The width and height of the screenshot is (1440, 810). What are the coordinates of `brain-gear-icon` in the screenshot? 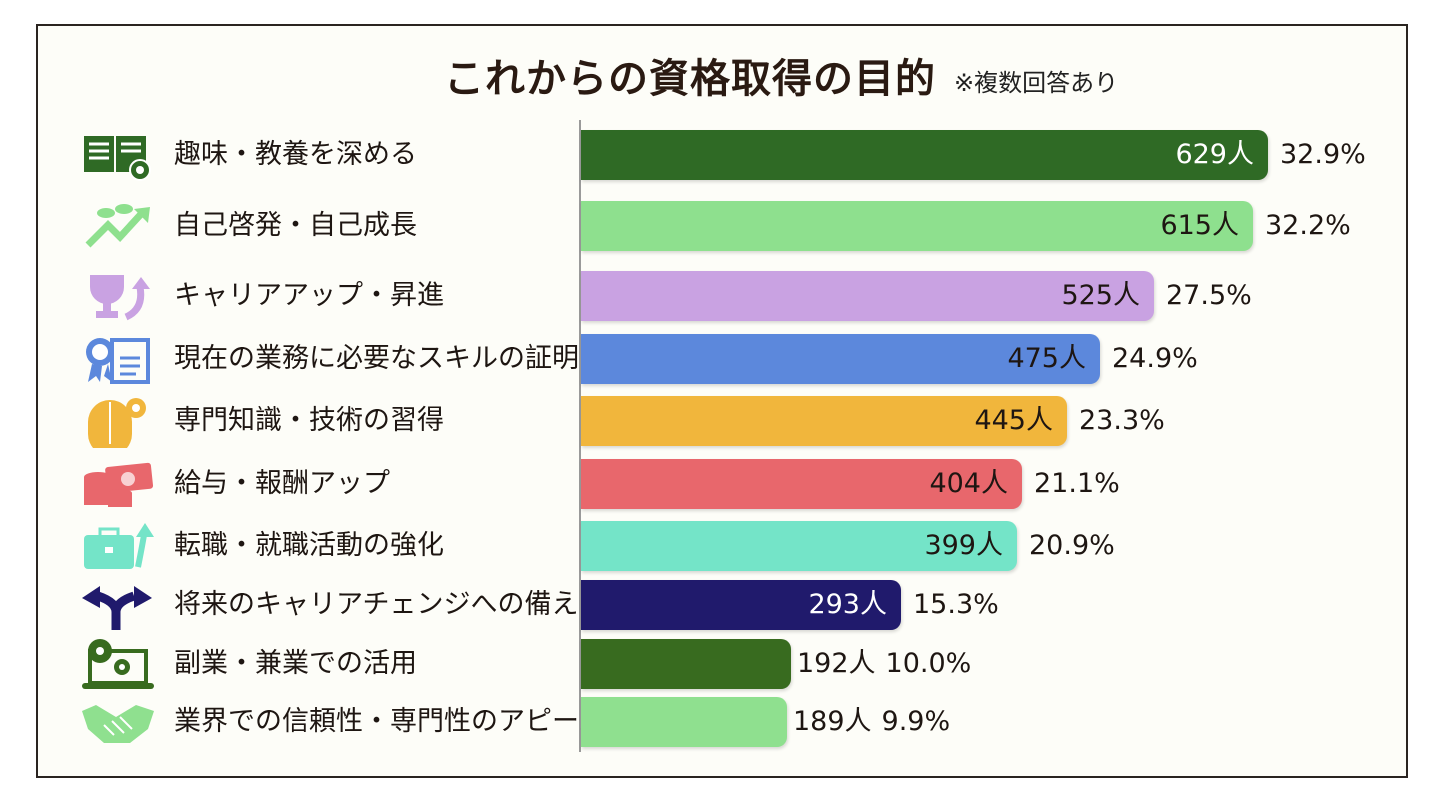 It's located at (118, 425).